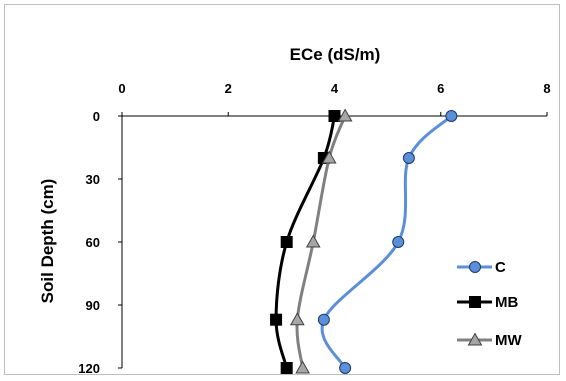 The height and width of the screenshot is (381, 566). I want to click on y-tick-label: 30, so click(93, 179).